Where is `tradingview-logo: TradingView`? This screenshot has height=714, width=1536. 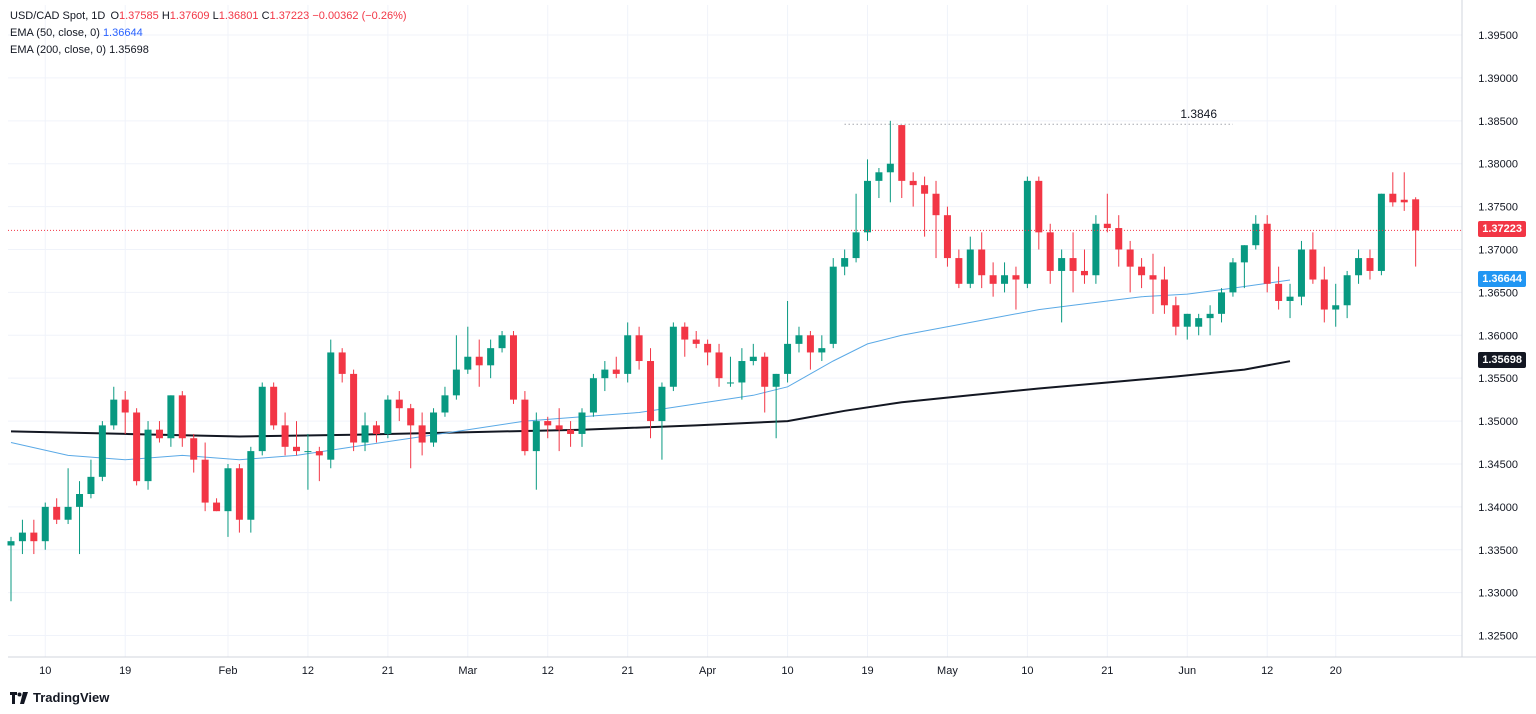 tradingview-logo: TradingView is located at coordinates (59, 697).